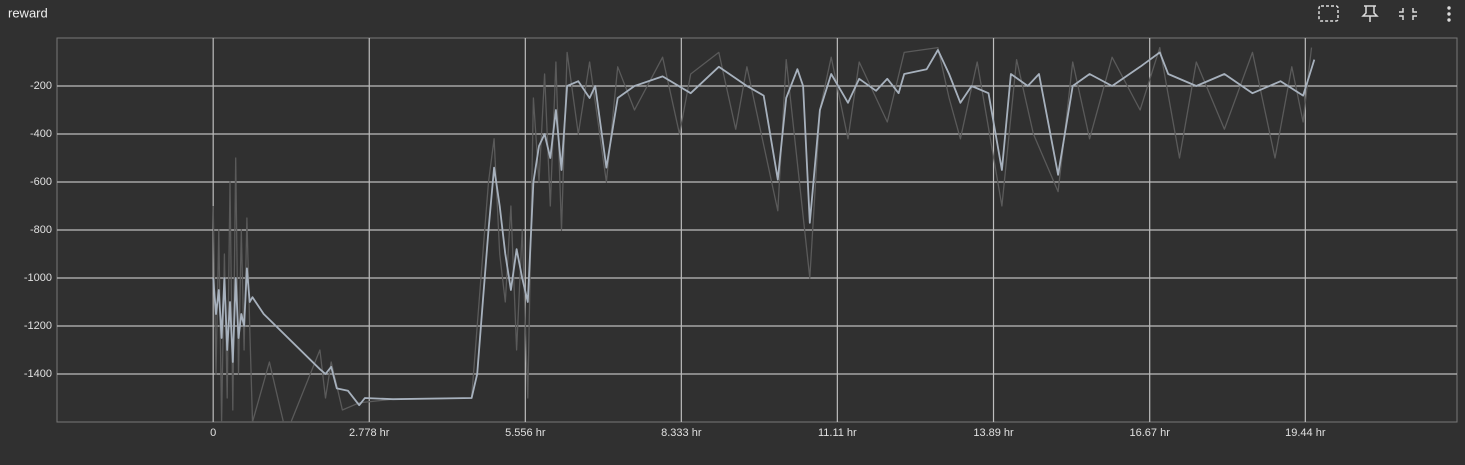 The height and width of the screenshot is (465, 1465). What do you see at coordinates (41, 86) in the screenshot?
I see `y-tick-label: -200` at bounding box center [41, 86].